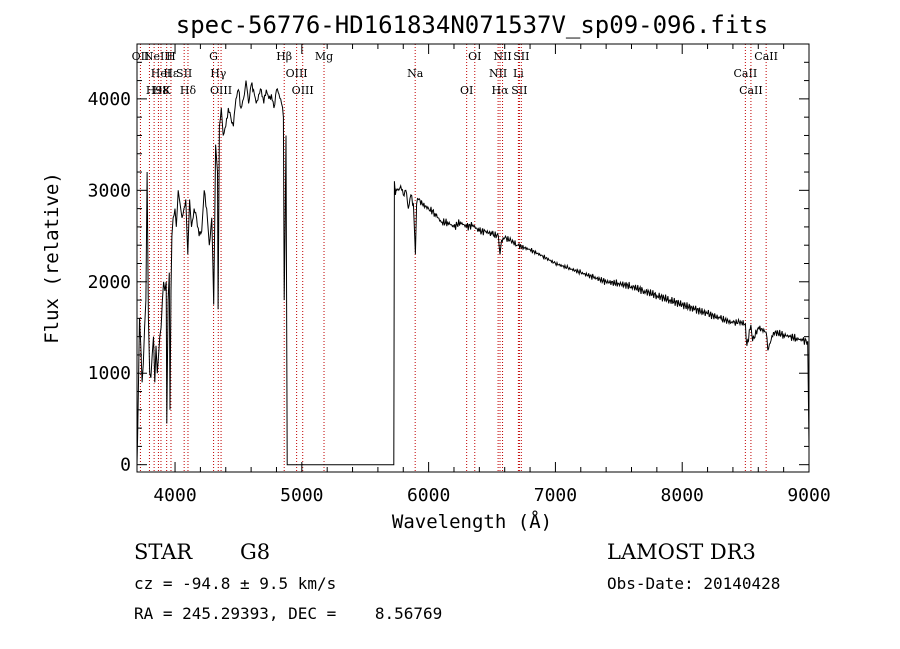 The width and height of the screenshot is (900, 649). I want to click on emission-line-label: Hδ, so click(188, 90).